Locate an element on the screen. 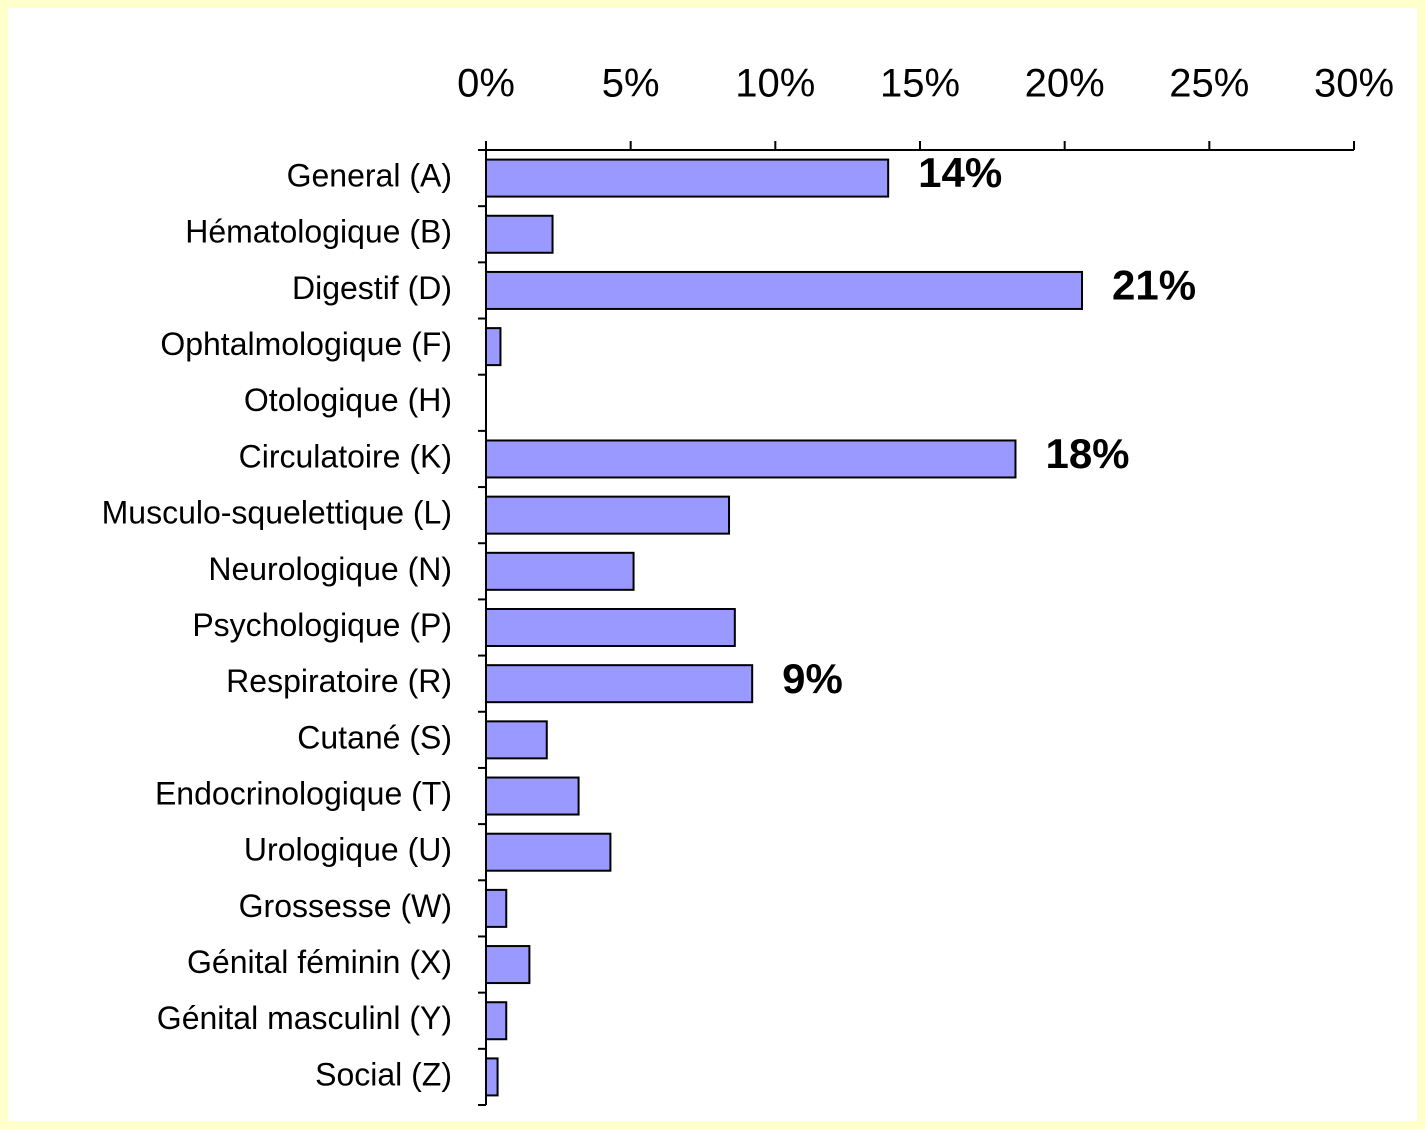 The image size is (1425, 1129). y-tick-label: Social (Z) is located at coordinates (383, 1074).